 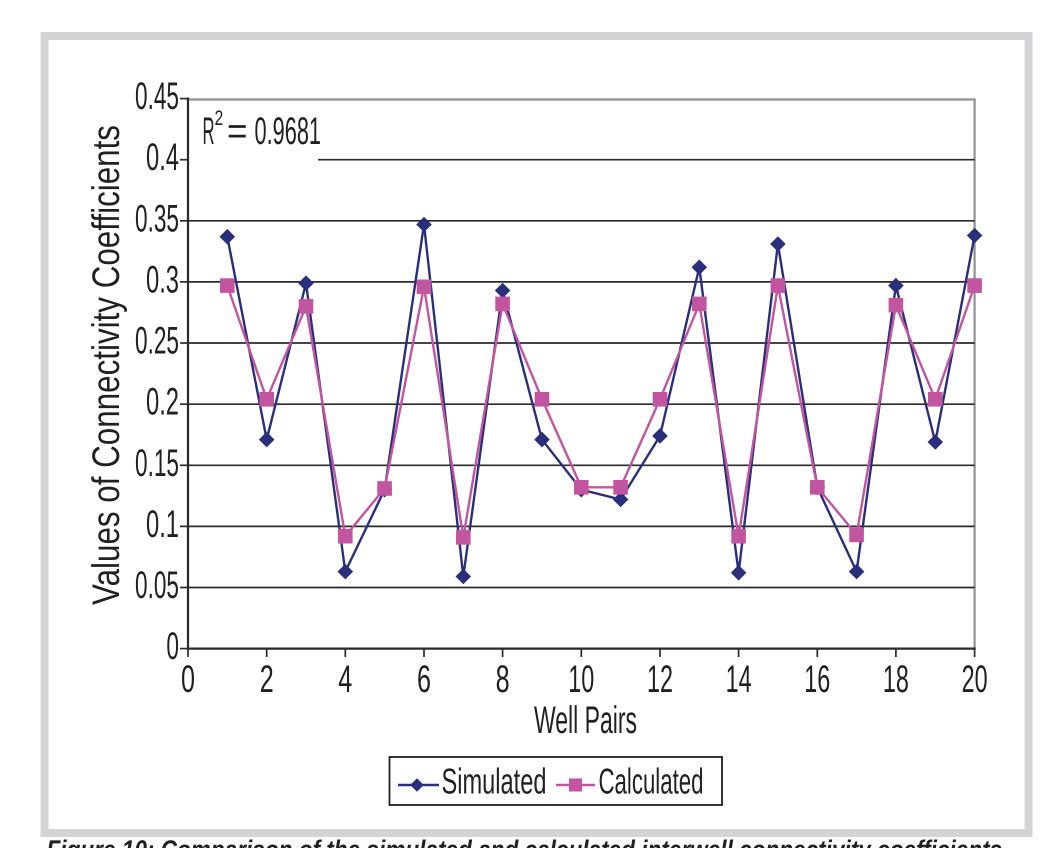 I want to click on svg-text: 0.25, so click(x=157, y=341).